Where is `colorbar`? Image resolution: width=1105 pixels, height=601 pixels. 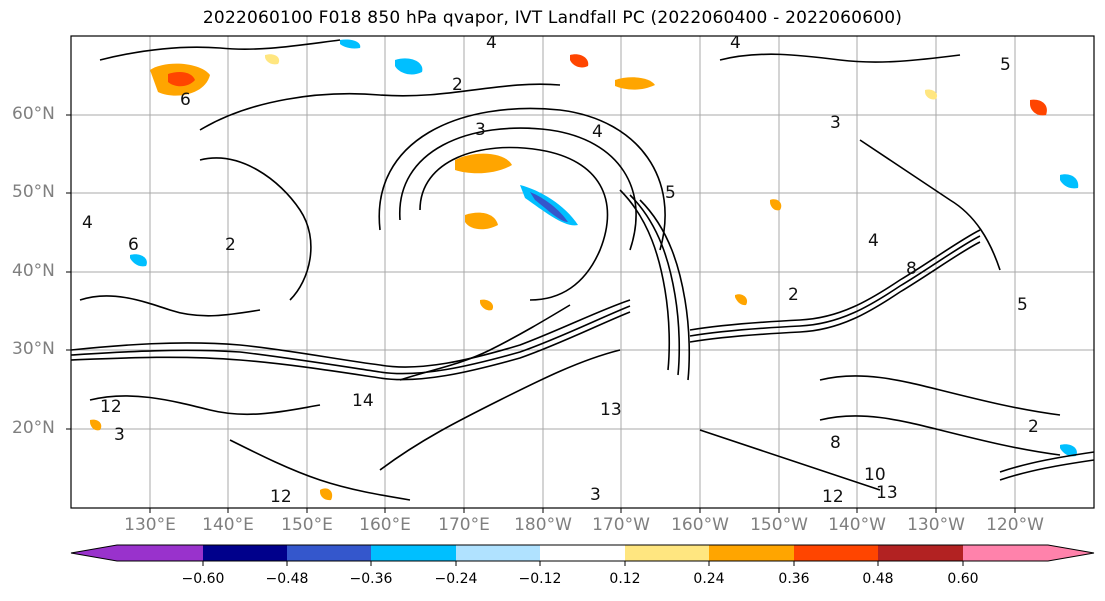 colorbar is located at coordinates (582, 555).